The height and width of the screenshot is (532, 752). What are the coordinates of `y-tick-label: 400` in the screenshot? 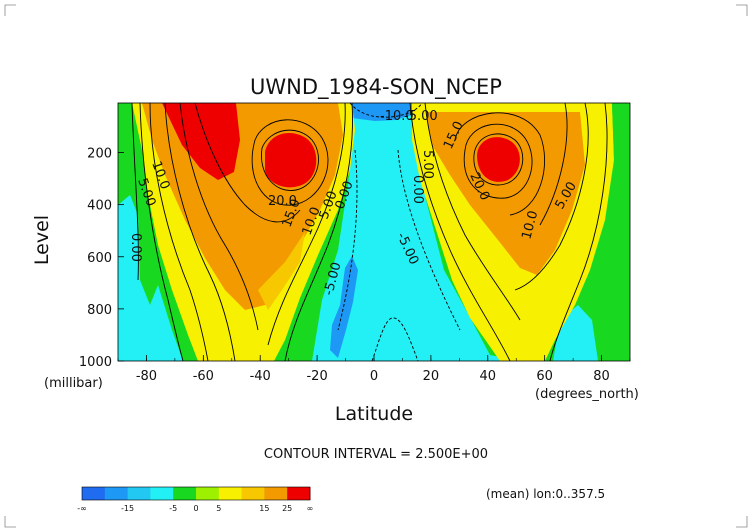 It's located at (99, 206).